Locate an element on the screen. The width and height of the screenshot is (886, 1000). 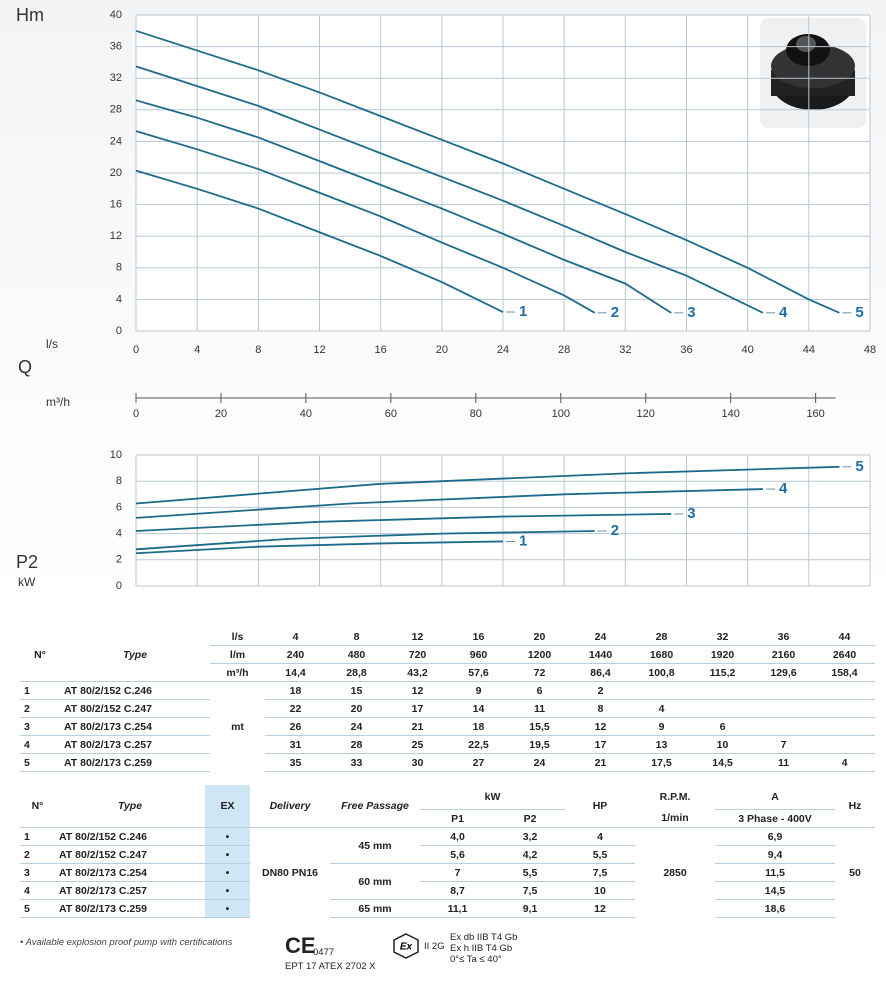
flow-value: 2160 is located at coordinates (783, 654).